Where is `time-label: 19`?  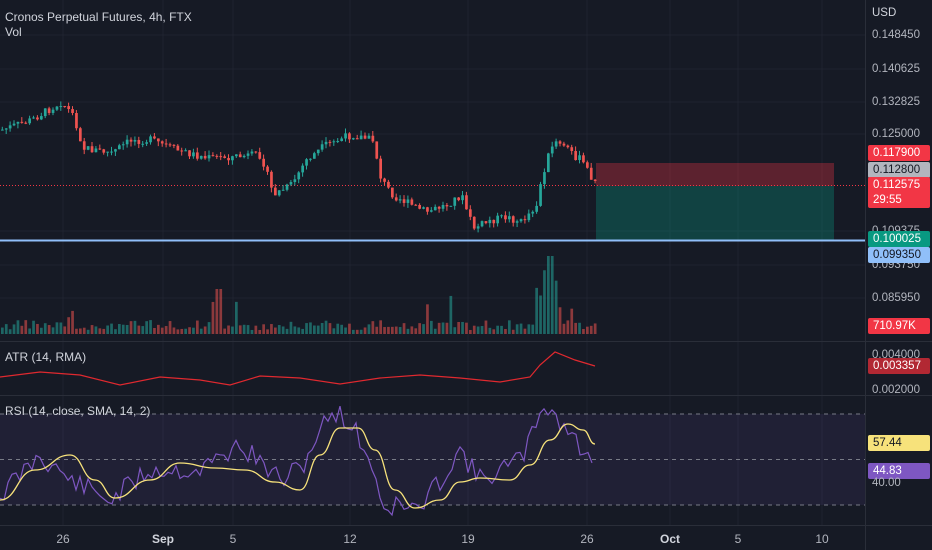 time-label: 19 is located at coordinates (468, 539).